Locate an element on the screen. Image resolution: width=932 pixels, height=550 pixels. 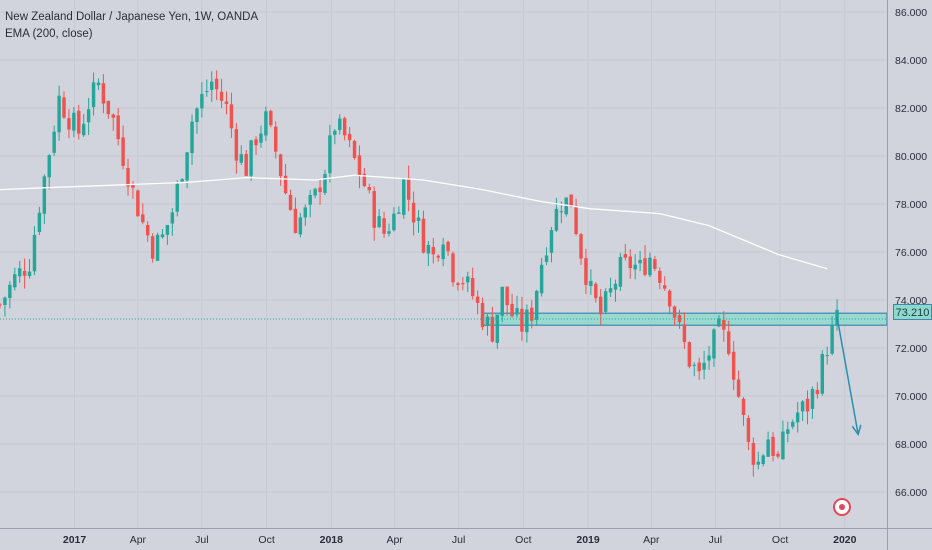
y-tick-label: 82.000 is located at coordinates (911, 109).